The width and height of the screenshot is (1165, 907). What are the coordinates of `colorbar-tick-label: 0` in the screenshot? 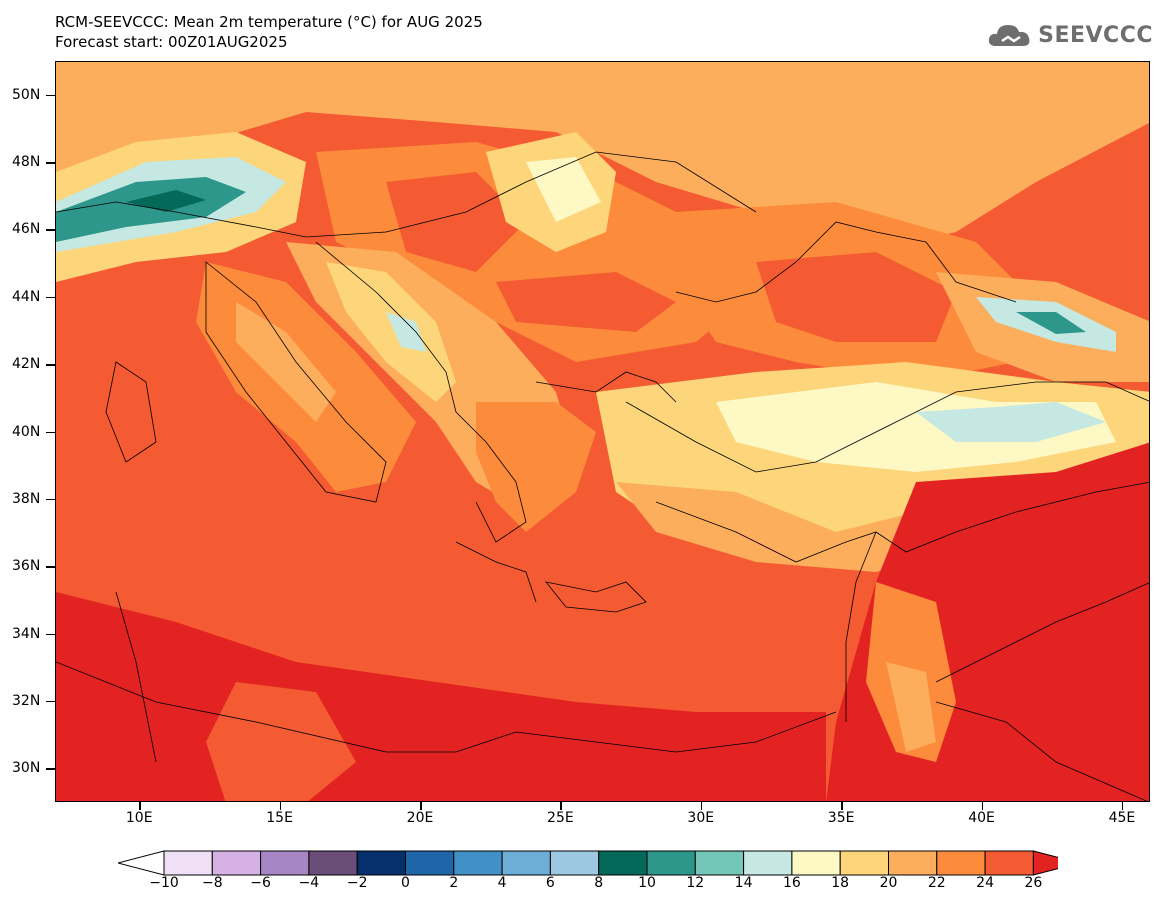 It's located at (405, 883).